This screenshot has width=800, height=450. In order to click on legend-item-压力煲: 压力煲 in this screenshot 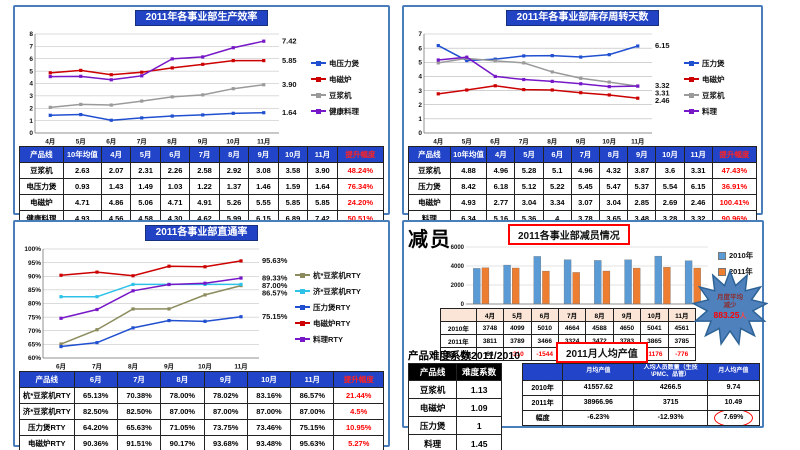, I will do `click(704, 63)`.